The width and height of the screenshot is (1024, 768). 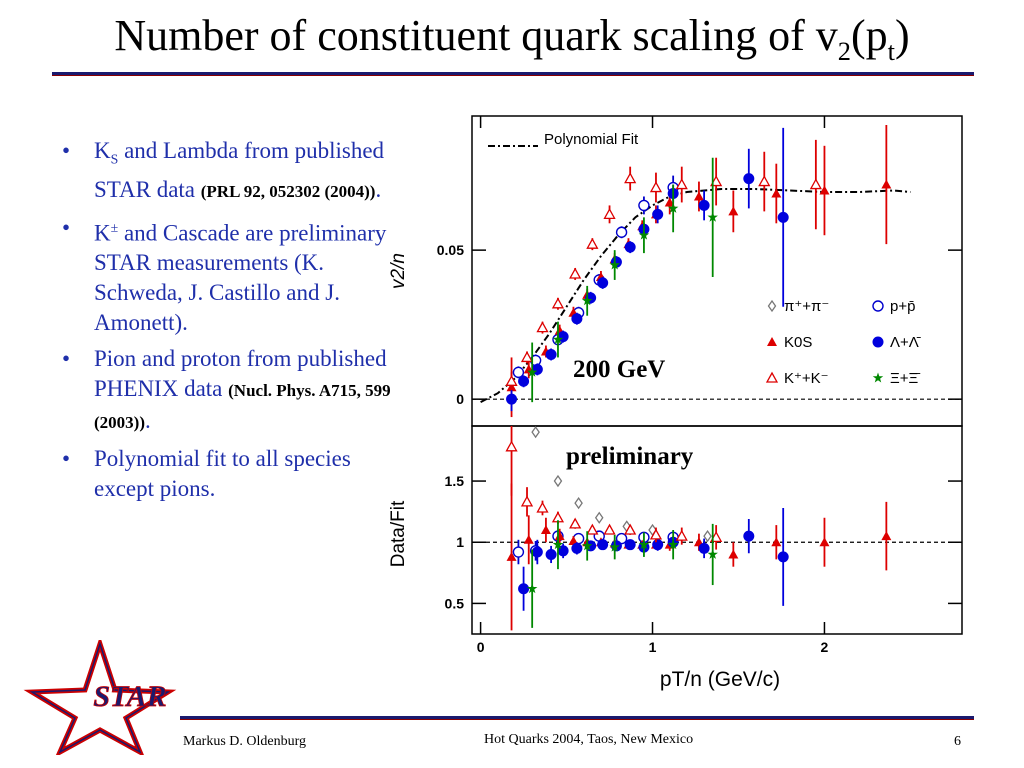 I want to click on x-axis-label: pT/n (GeV/c), so click(x=720, y=679).